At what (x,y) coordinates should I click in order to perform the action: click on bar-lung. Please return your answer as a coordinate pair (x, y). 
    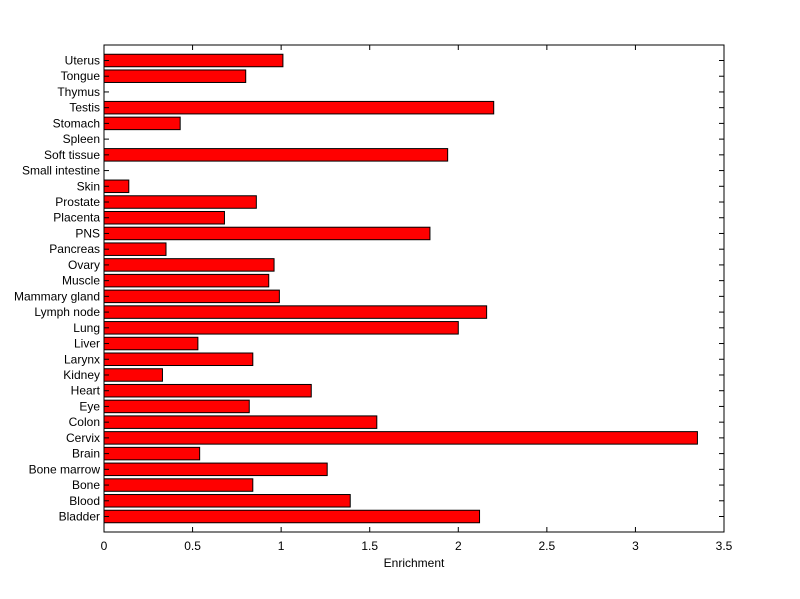
    Looking at the image, I should click on (281, 328).